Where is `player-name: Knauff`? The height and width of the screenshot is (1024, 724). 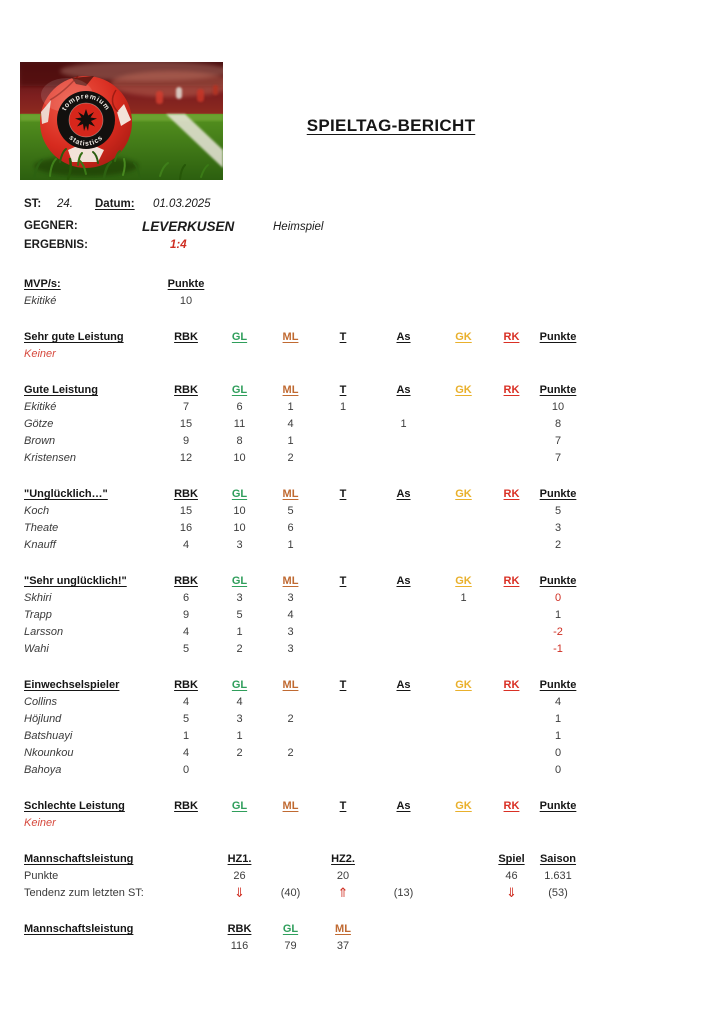 player-name: Knauff is located at coordinates (40, 545).